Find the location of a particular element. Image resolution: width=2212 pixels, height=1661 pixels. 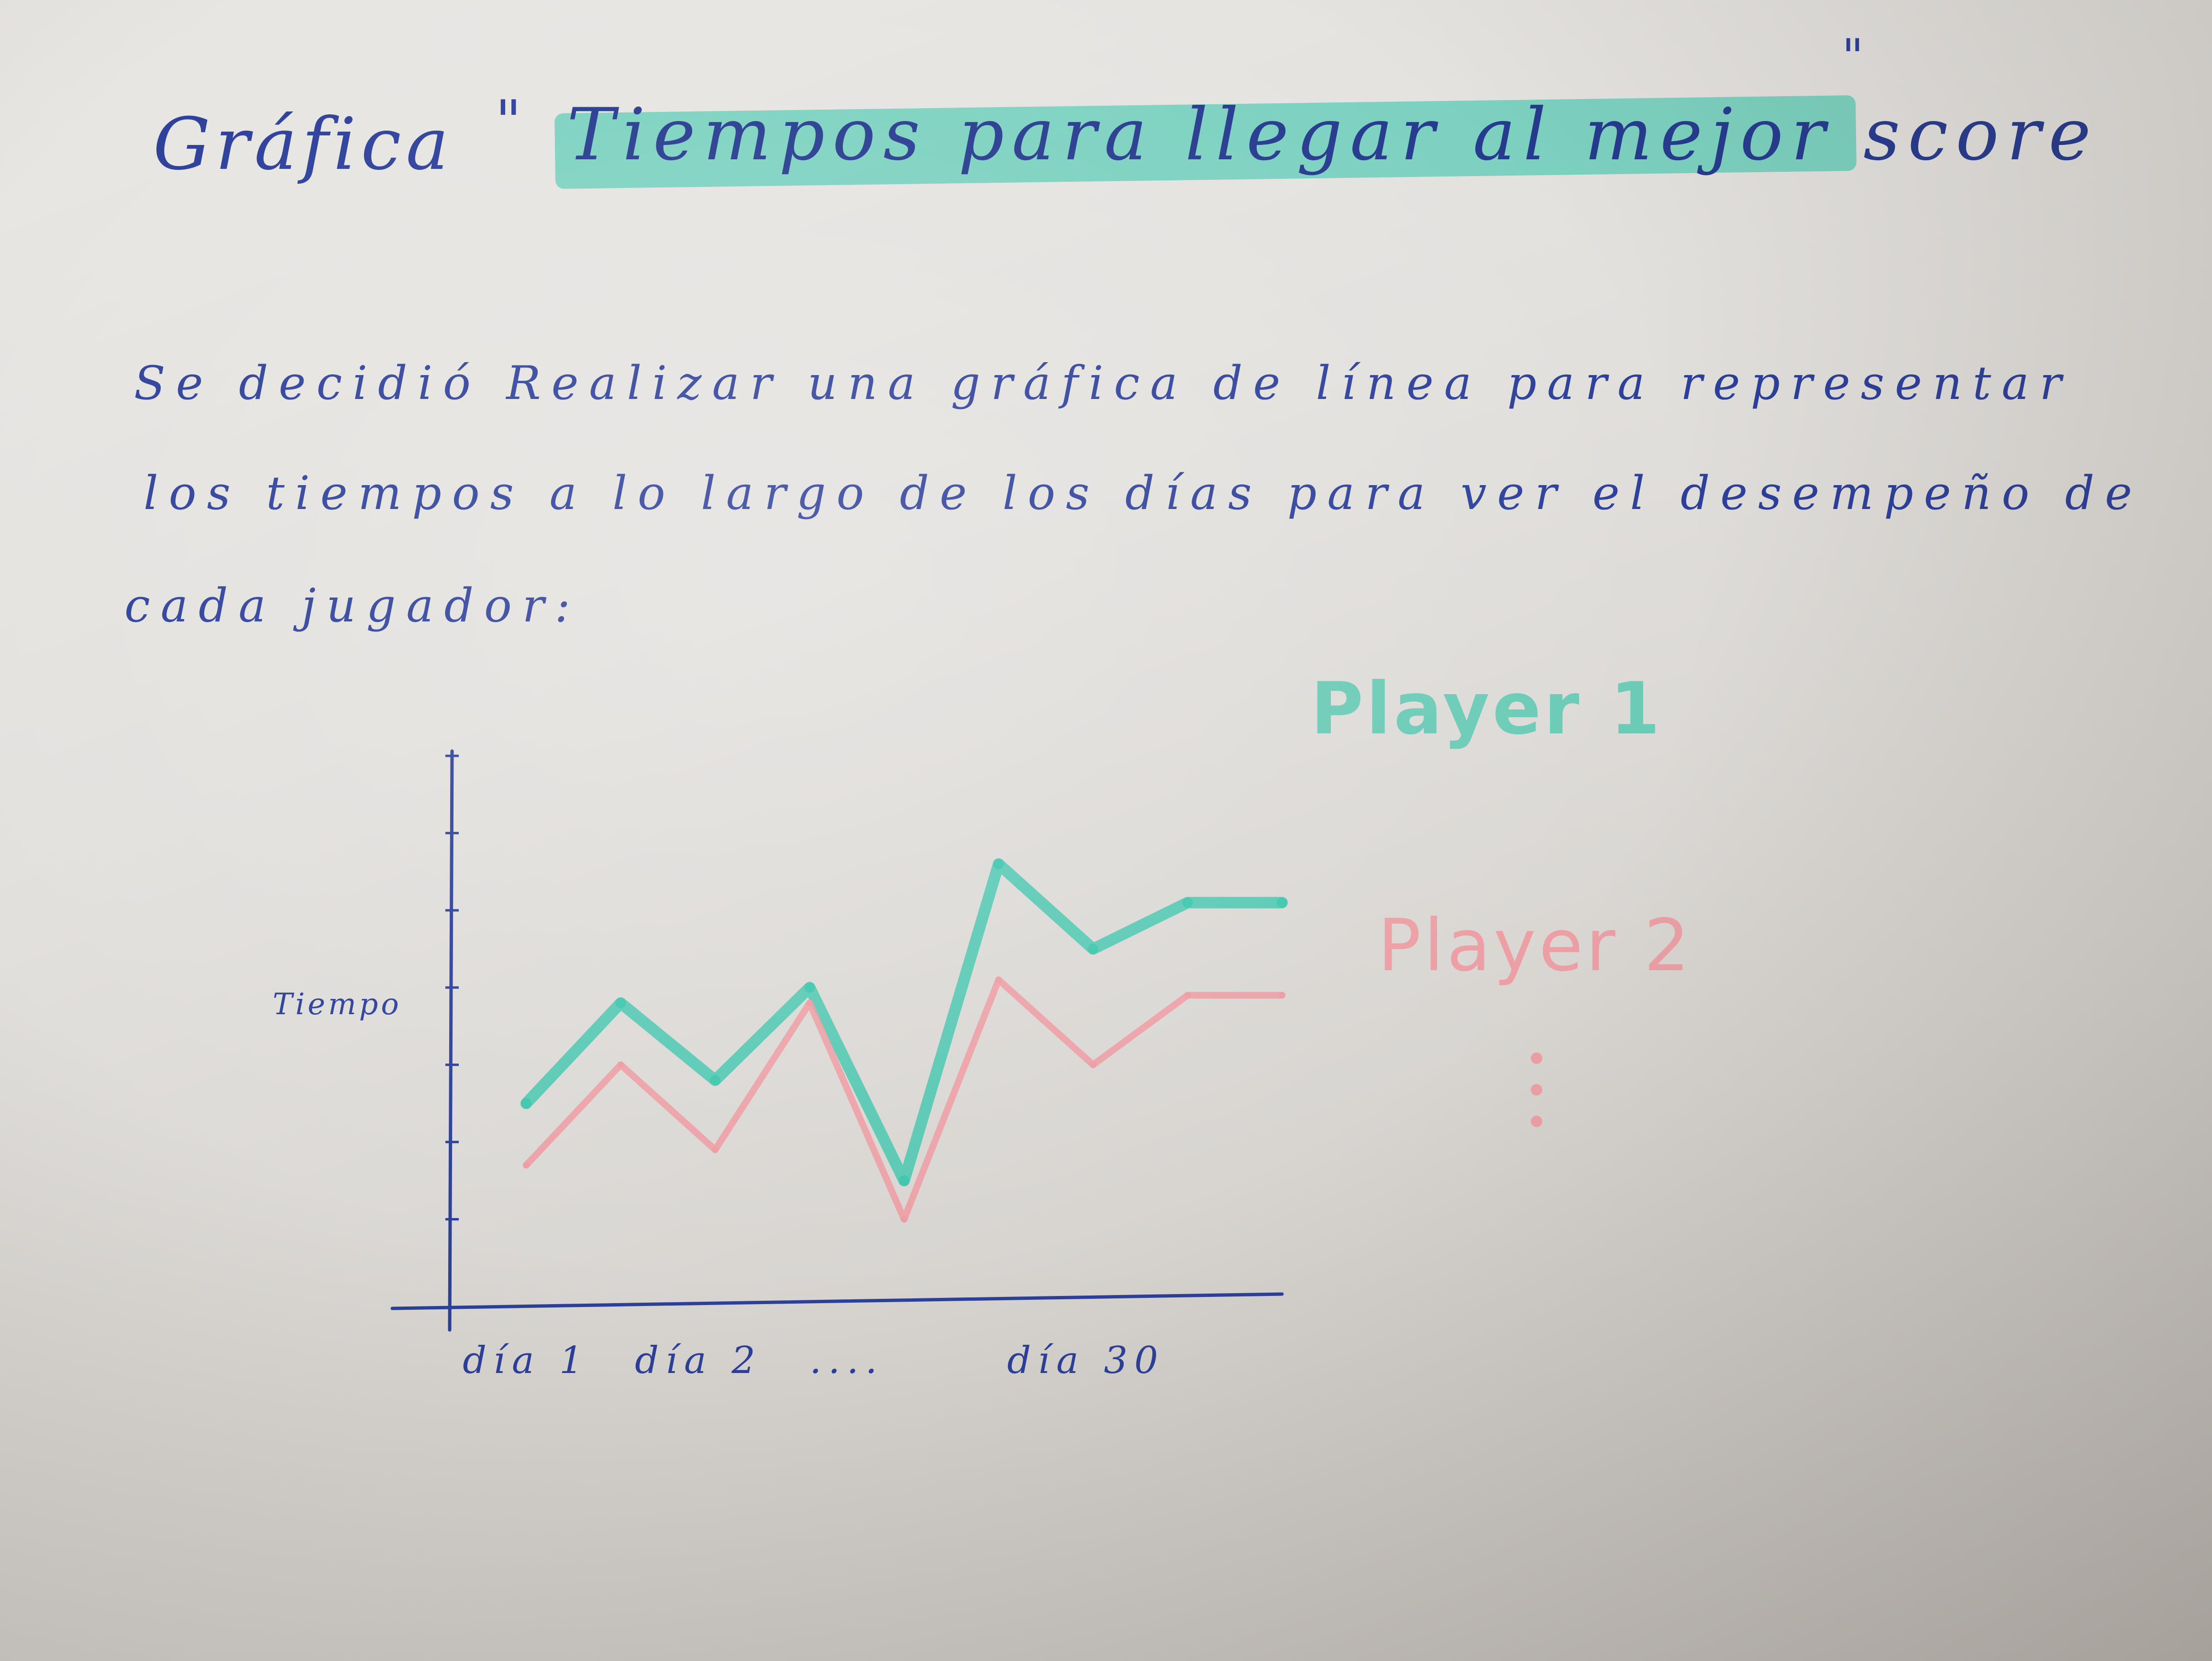

chart-series-layer is located at coordinates (904, 1041).